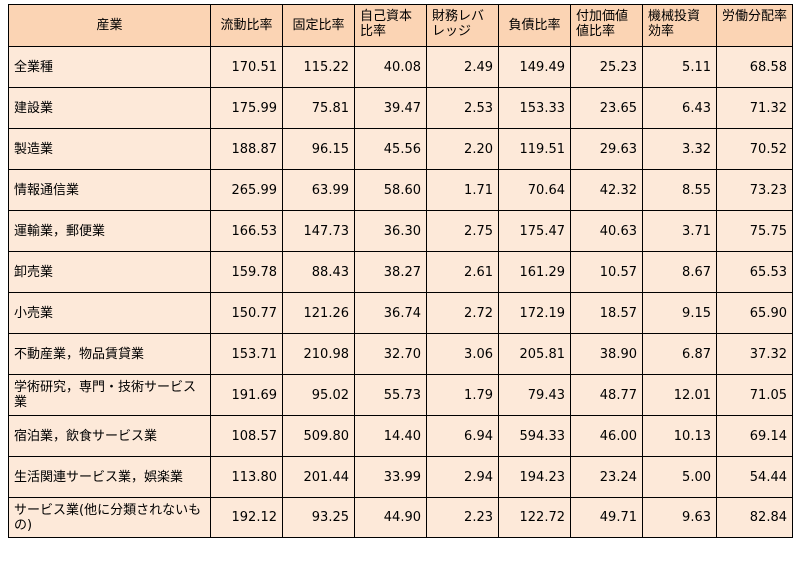  I want to click on cell-value-added-ratio: 18.57, so click(606, 313).